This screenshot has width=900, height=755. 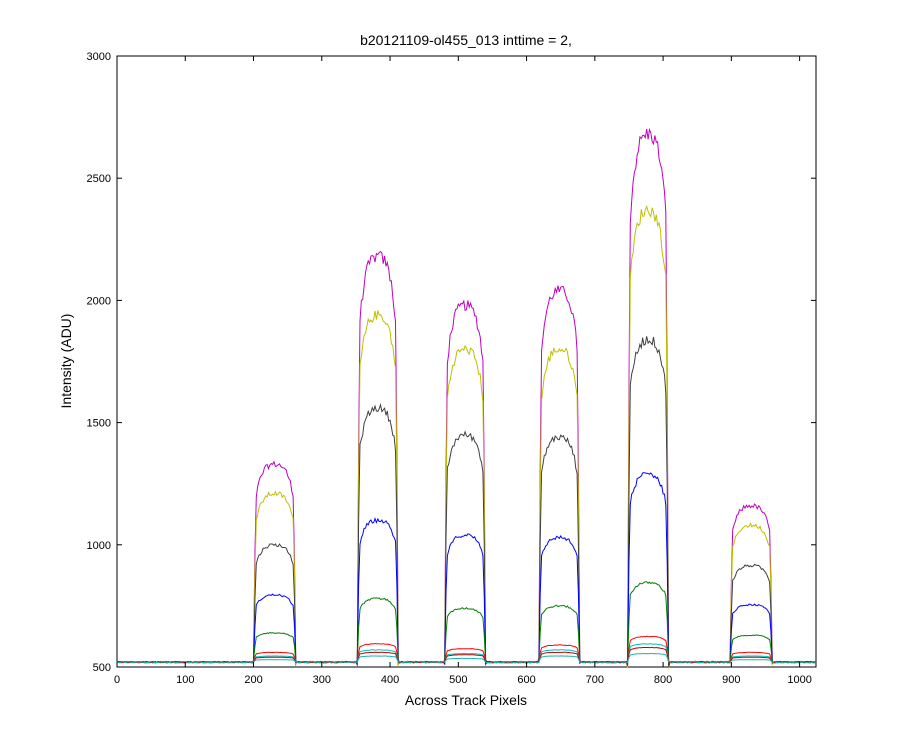 I want to click on x-tick-label: 400, so click(x=390, y=680).